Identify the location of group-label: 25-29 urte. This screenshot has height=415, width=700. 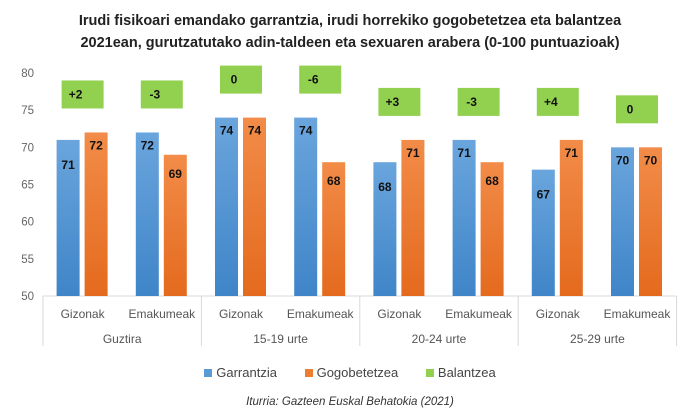
(597, 339).